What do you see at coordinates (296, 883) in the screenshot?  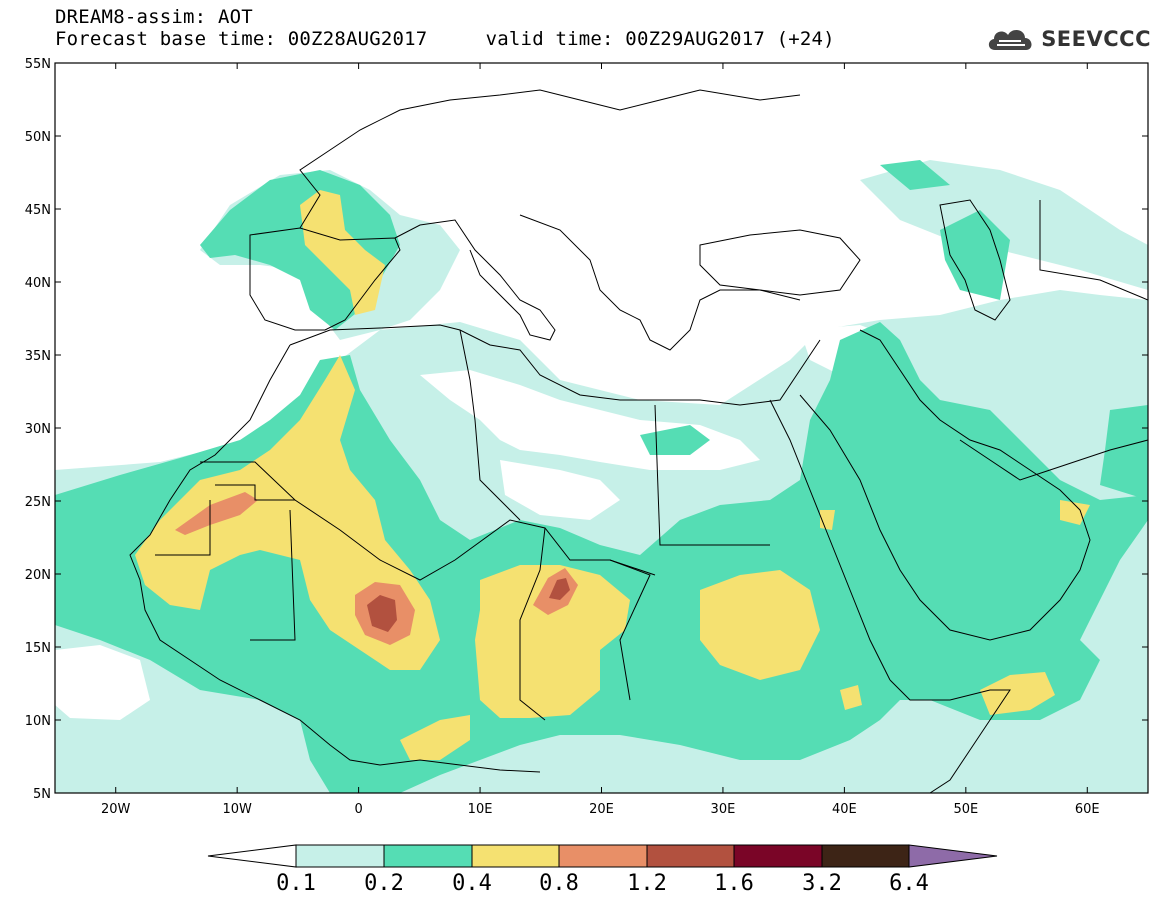 I see `colorbar-label-0: 0.1` at bounding box center [296, 883].